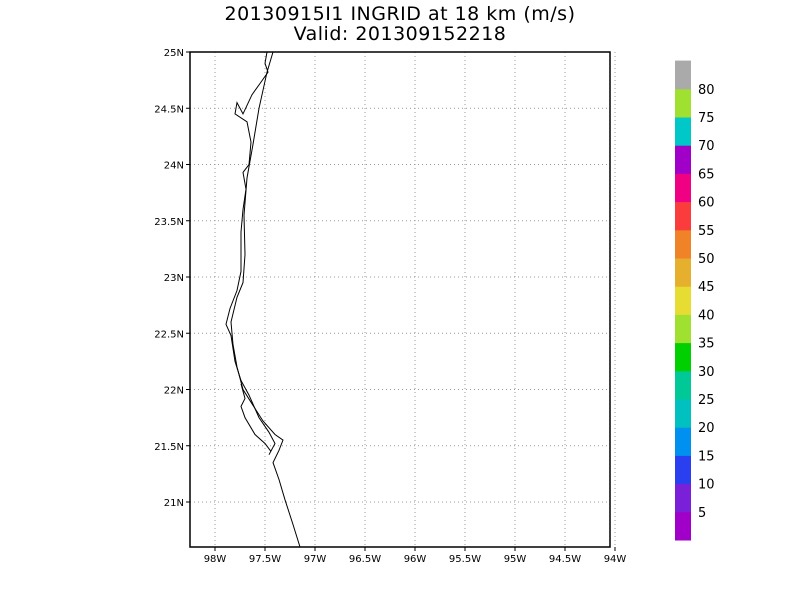 The height and width of the screenshot is (600, 800). What do you see at coordinates (400, 14) in the screenshot?
I see `map-title: 20130915I1 INGRID at 18 km (m/s)` at bounding box center [400, 14].